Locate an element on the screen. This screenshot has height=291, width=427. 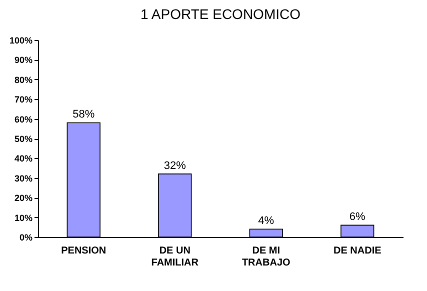
y-tick-label: 80% is located at coordinates (23, 79).